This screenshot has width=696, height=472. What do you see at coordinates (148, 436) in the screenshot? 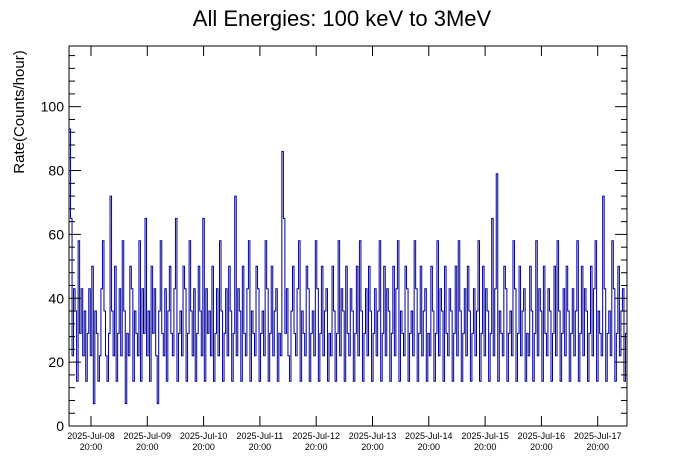
I see `x-tick-label-date: 2025-Jul-09` at bounding box center [148, 436].